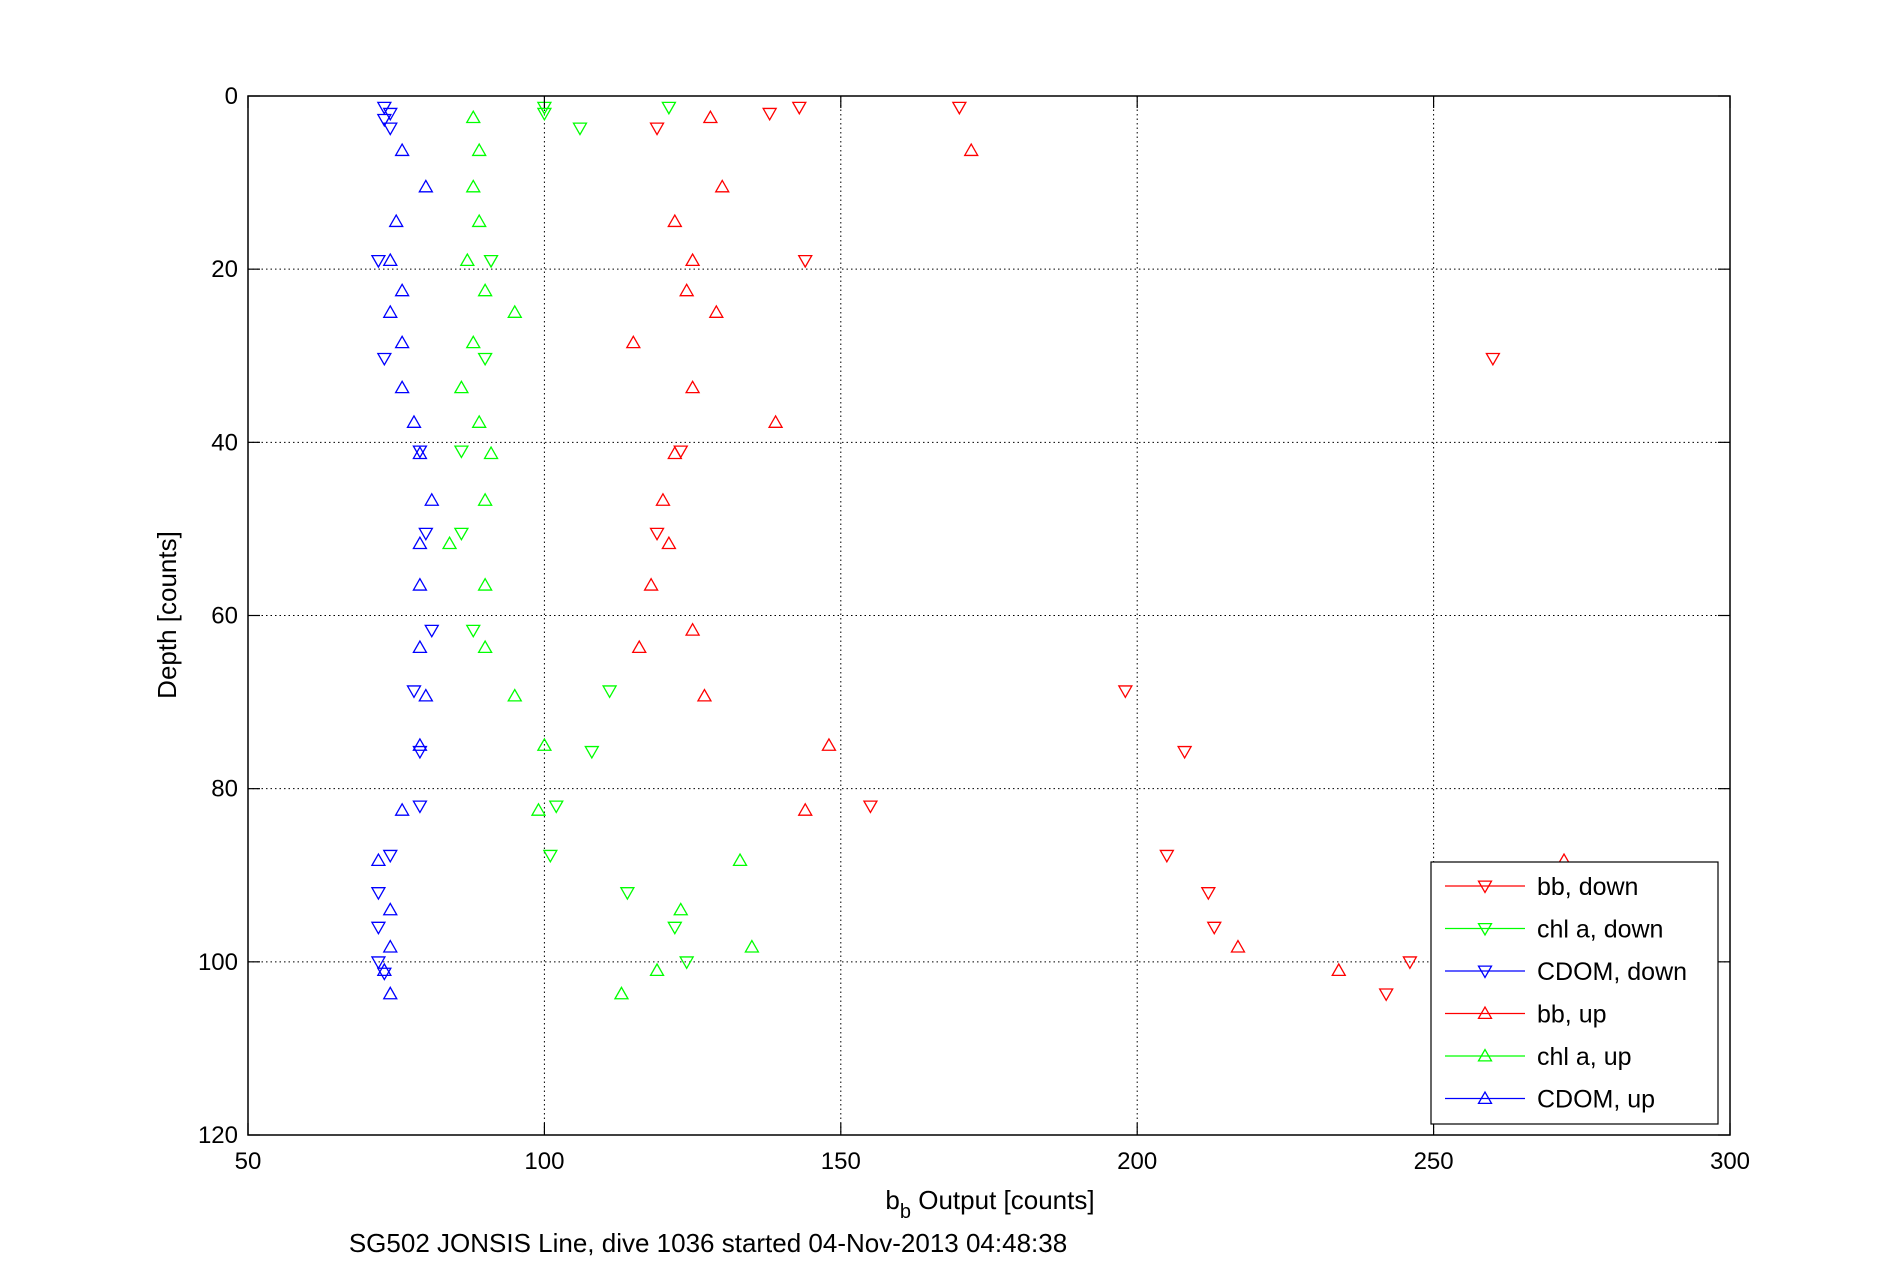  Describe the element at coordinates (1003, 1200) in the screenshot. I see `x-axis-label-rest: Output [counts]` at that location.